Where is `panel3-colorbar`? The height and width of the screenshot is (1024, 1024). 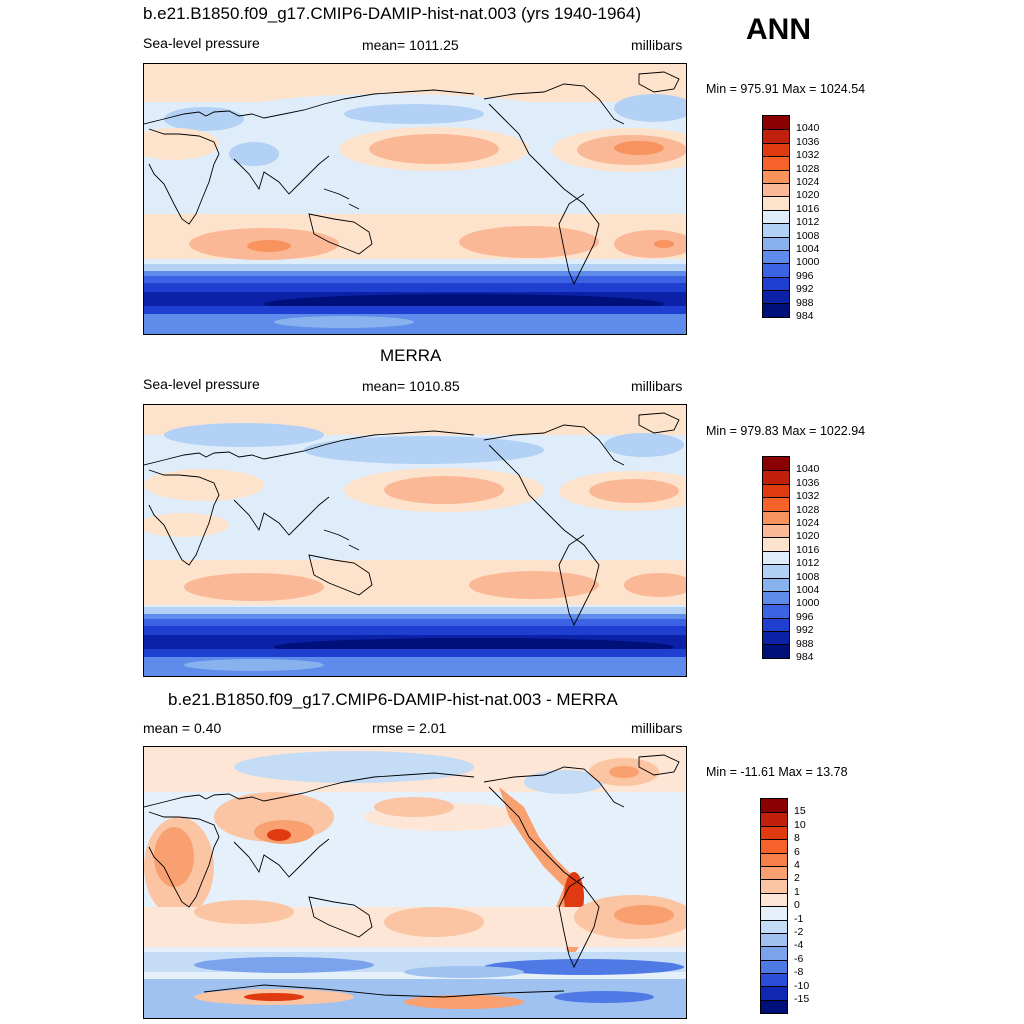 panel3-colorbar is located at coordinates (774, 906).